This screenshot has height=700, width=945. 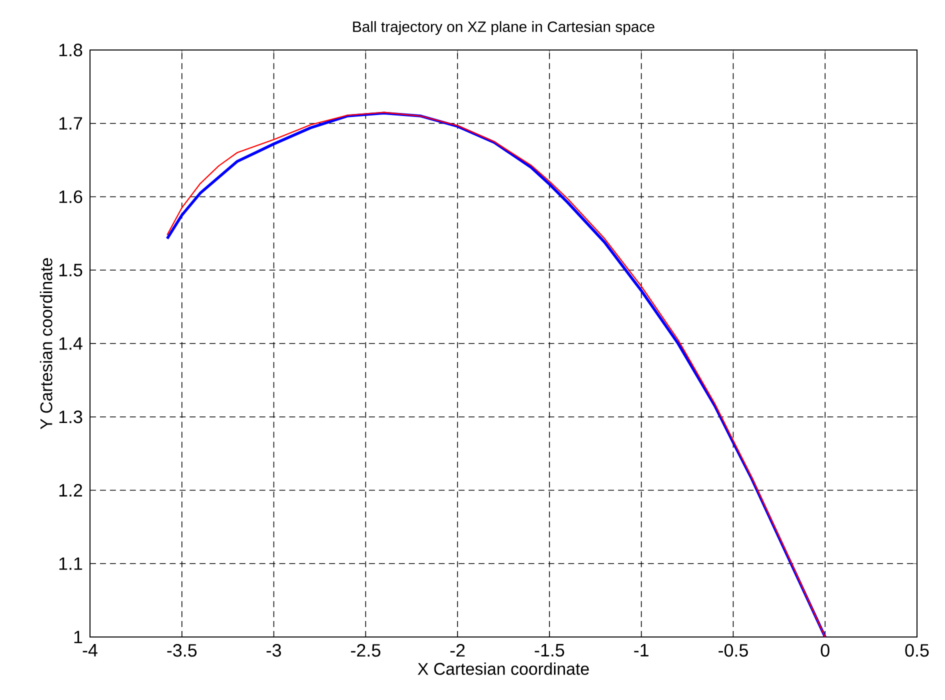 What do you see at coordinates (46, 344) in the screenshot?
I see `y-axis-title: Y Cartesian coordinate` at bounding box center [46, 344].